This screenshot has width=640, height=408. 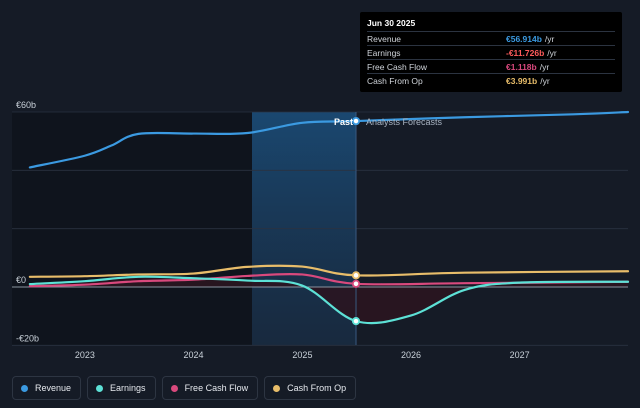 I want to click on cash-from-op-marker, so click(x=356, y=275).